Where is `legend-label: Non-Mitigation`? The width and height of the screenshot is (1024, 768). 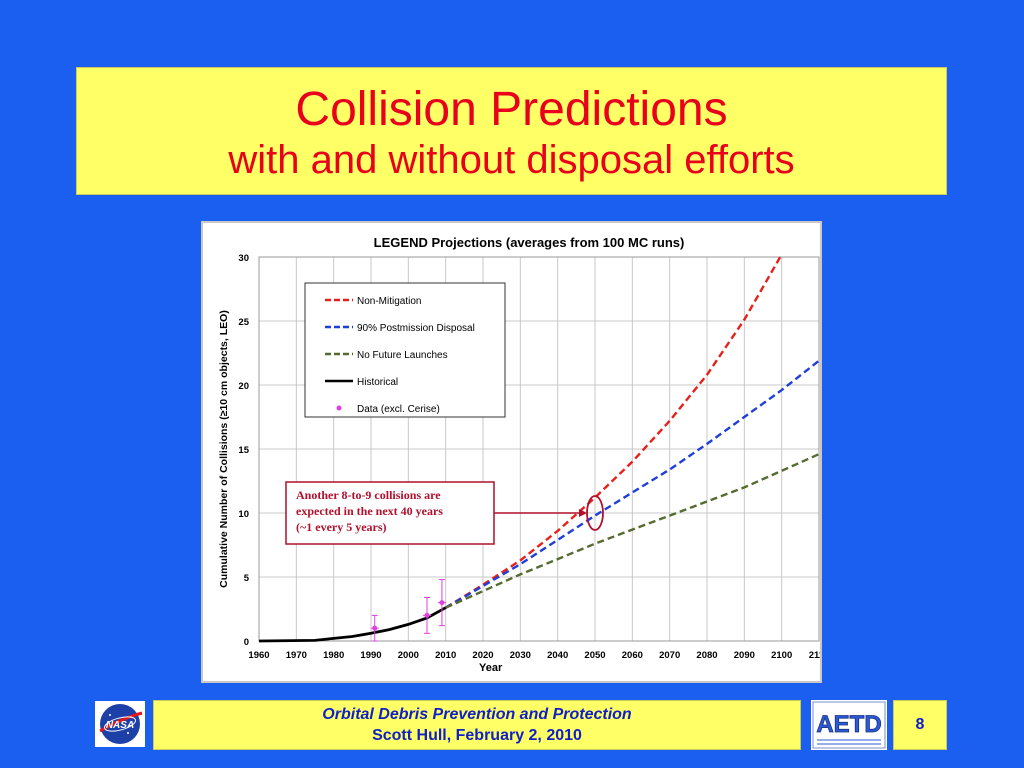
legend-label: Non-Mitigation is located at coordinates (389, 301).